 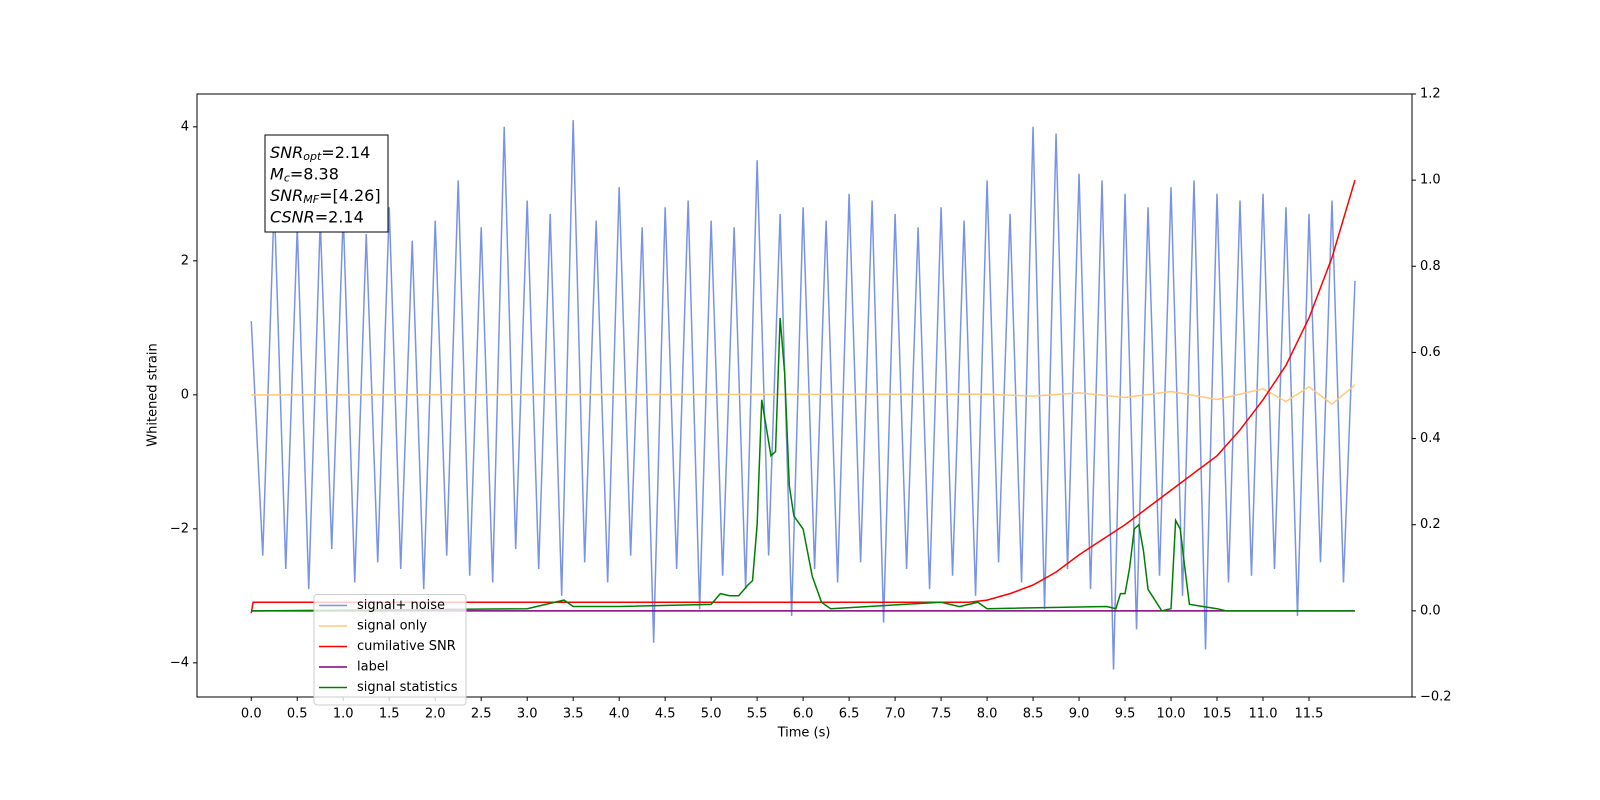 What do you see at coordinates (343, 714) in the screenshot?
I see `x-tick-label: 1.0` at bounding box center [343, 714].